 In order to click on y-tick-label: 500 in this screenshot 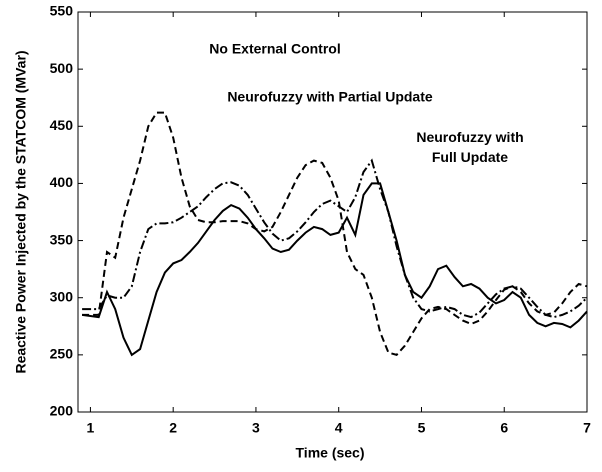, I will do `click(62, 68)`.